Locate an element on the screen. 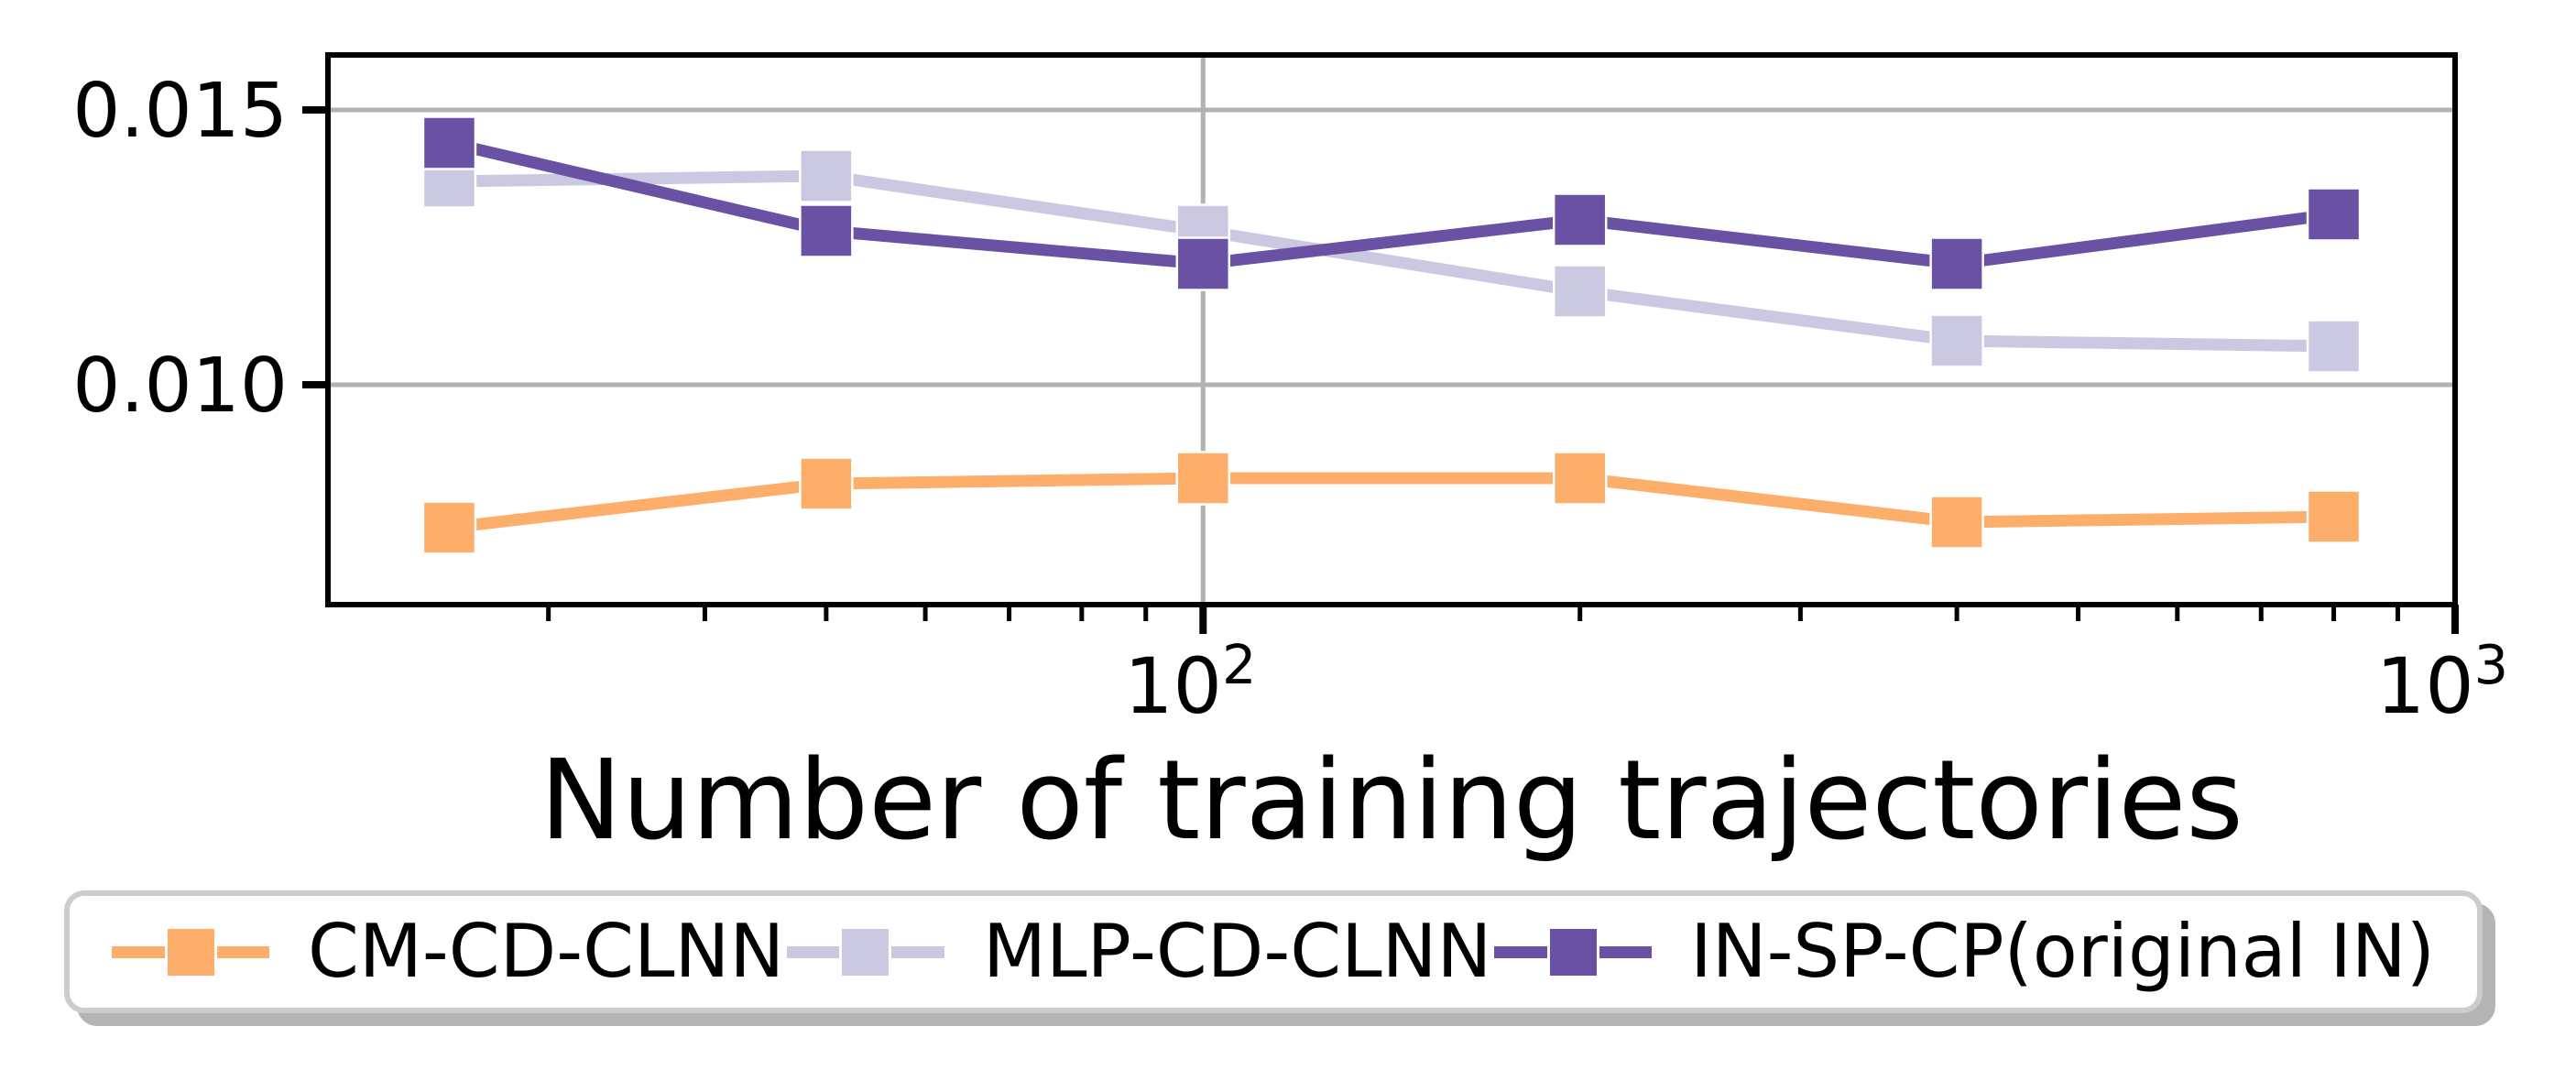 The image size is (2576, 1070). legend-label: MLP-CD-CLNN is located at coordinates (1237, 951).